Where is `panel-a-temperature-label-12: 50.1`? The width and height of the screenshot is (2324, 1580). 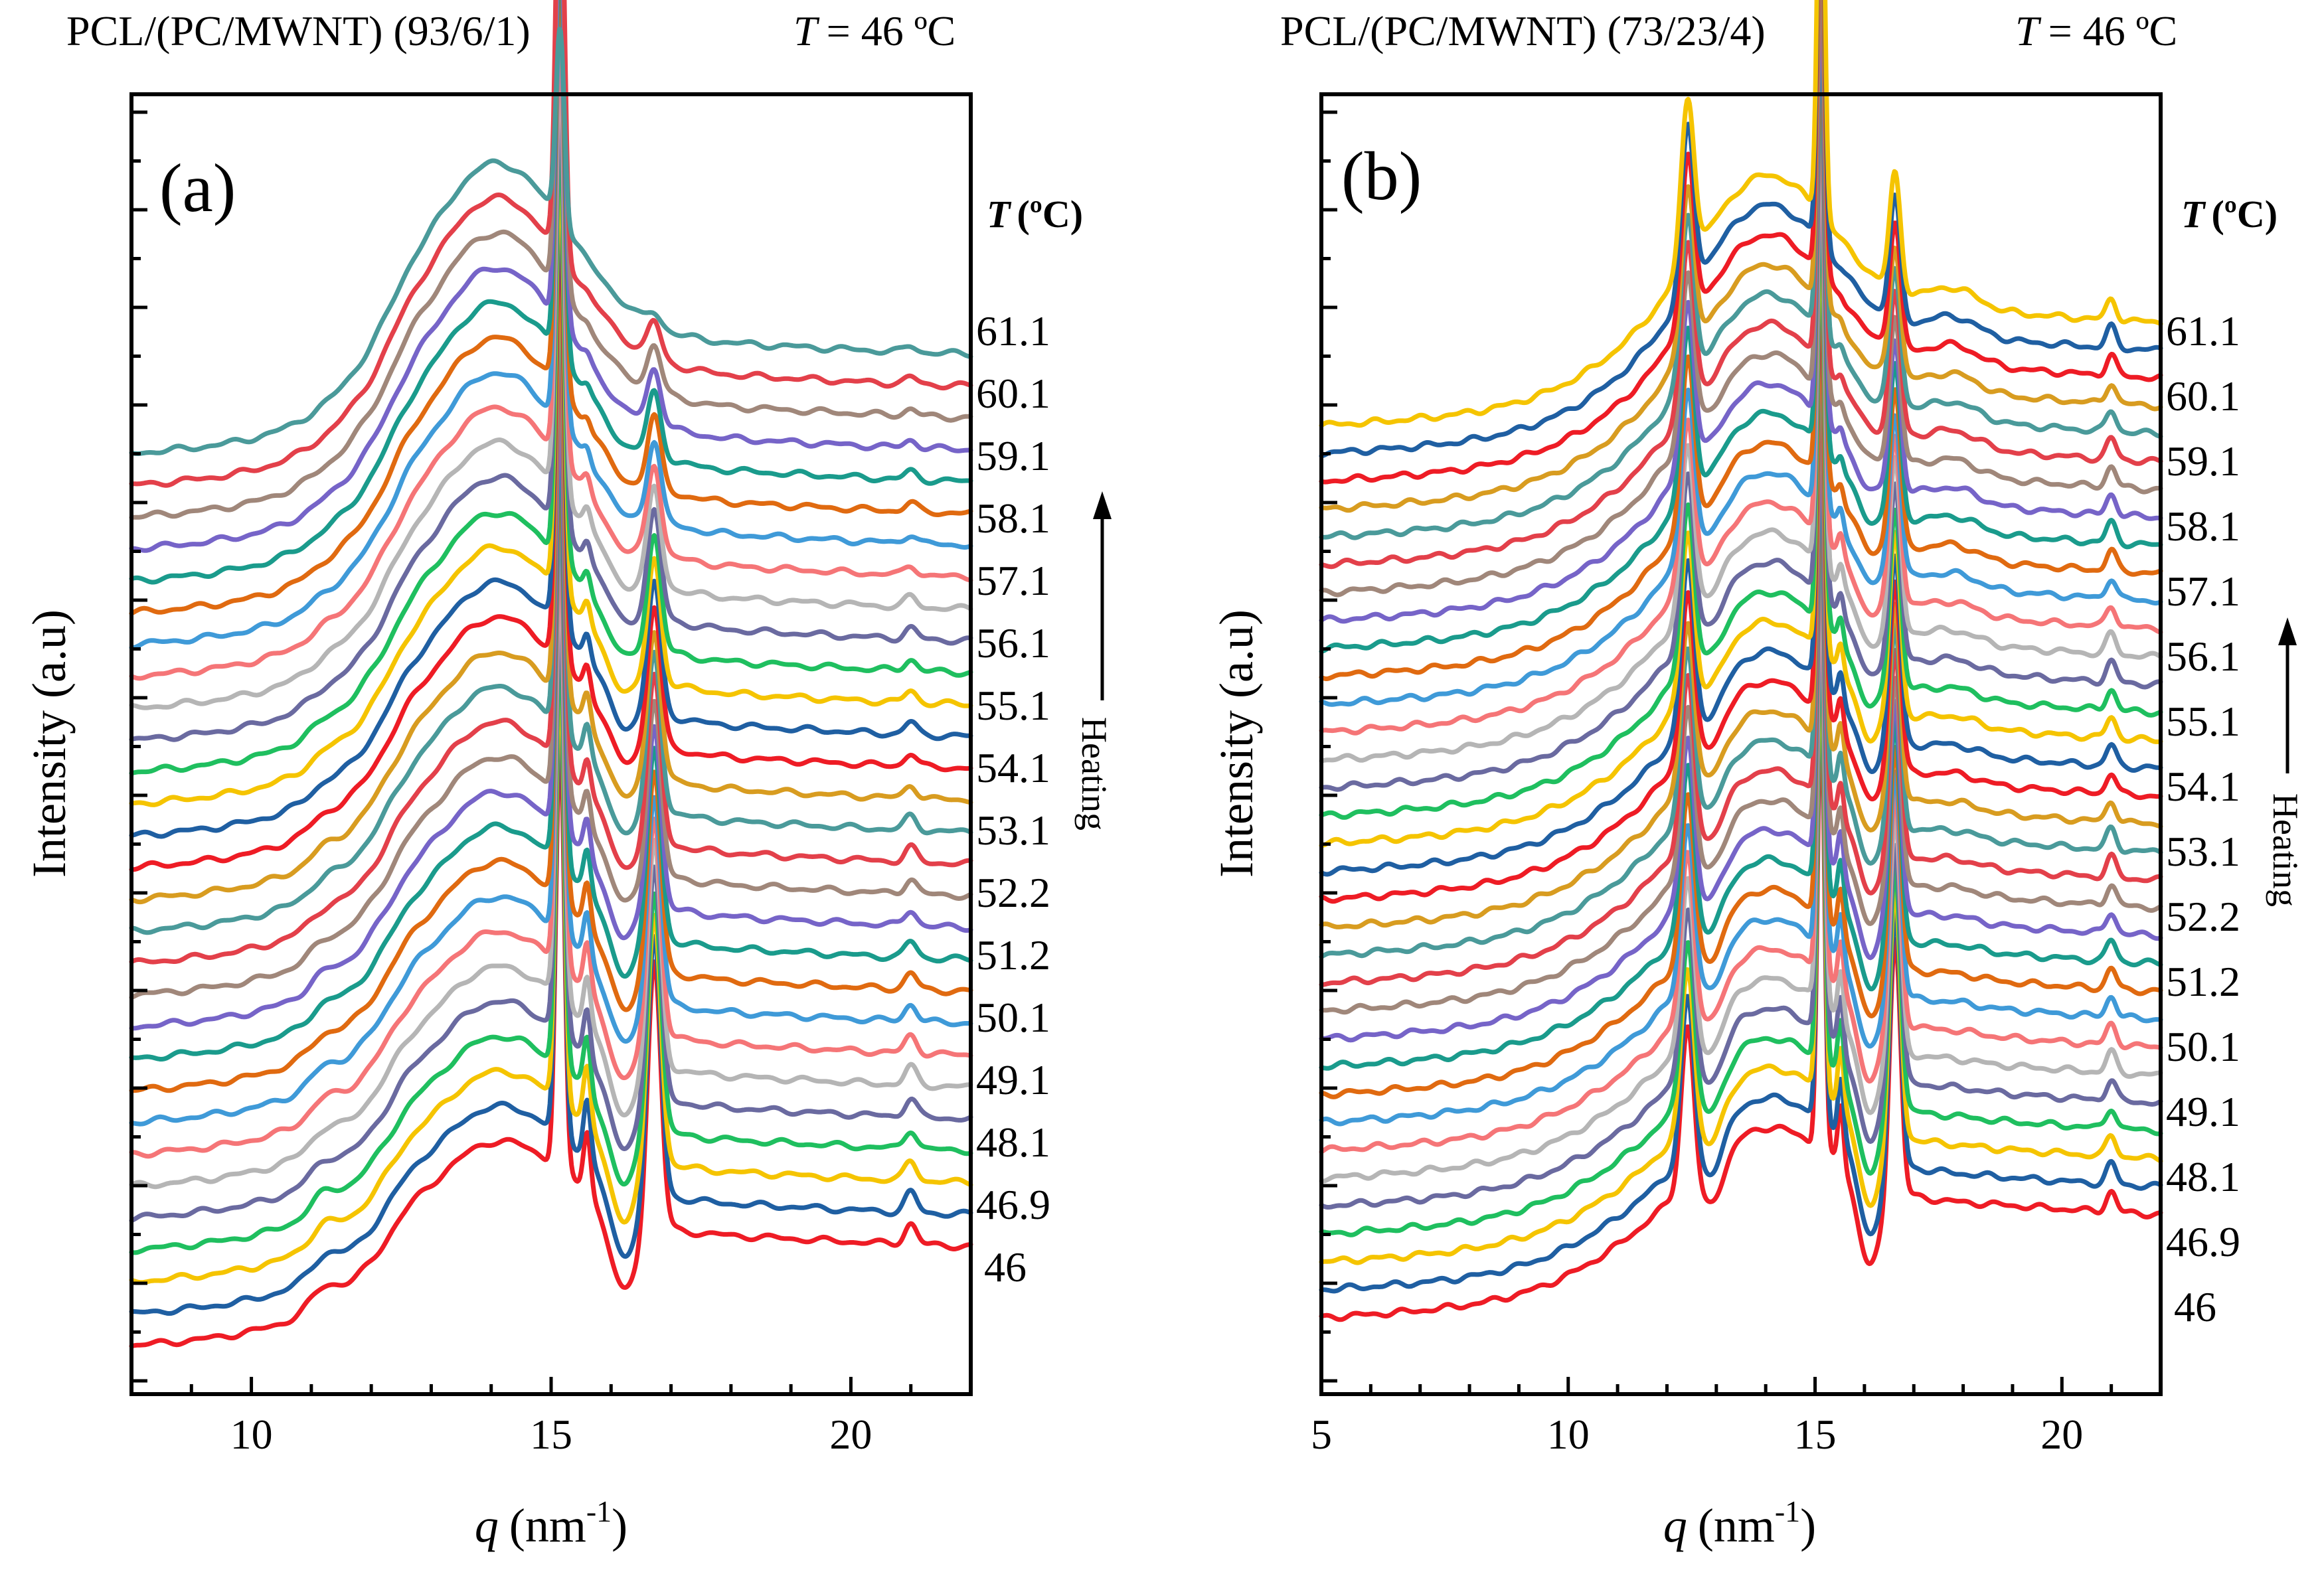
panel-a-temperature-label-12: 50.1 is located at coordinates (1013, 1017).